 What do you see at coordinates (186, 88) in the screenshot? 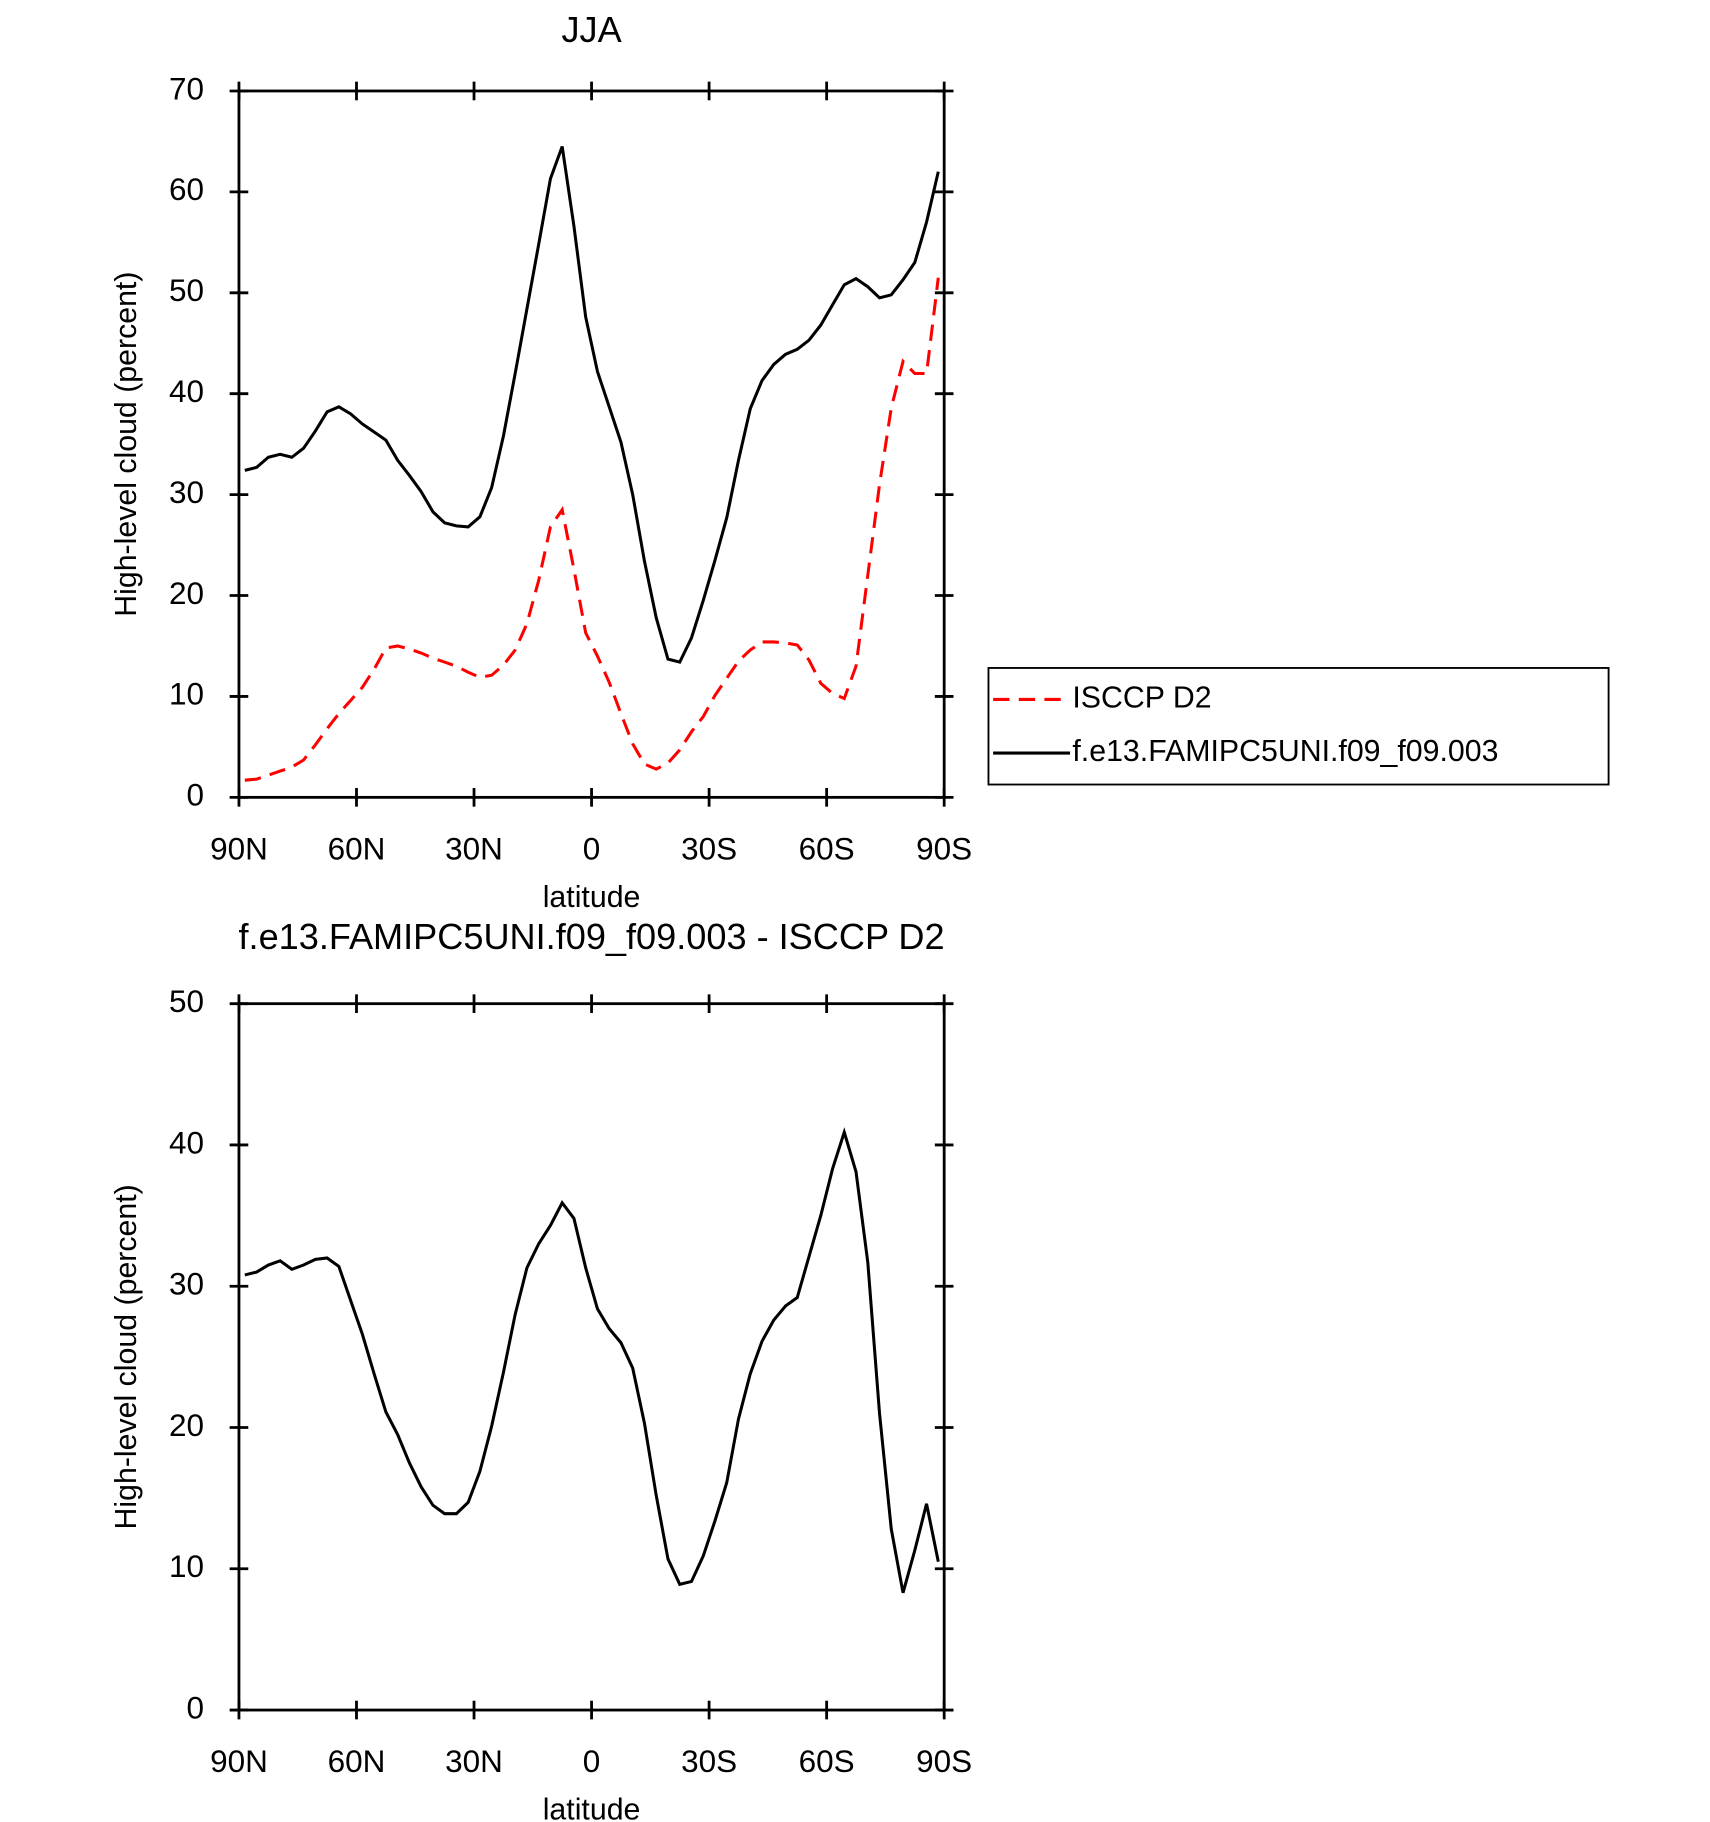
I see `y-tick-label: 70` at bounding box center [186, 88].